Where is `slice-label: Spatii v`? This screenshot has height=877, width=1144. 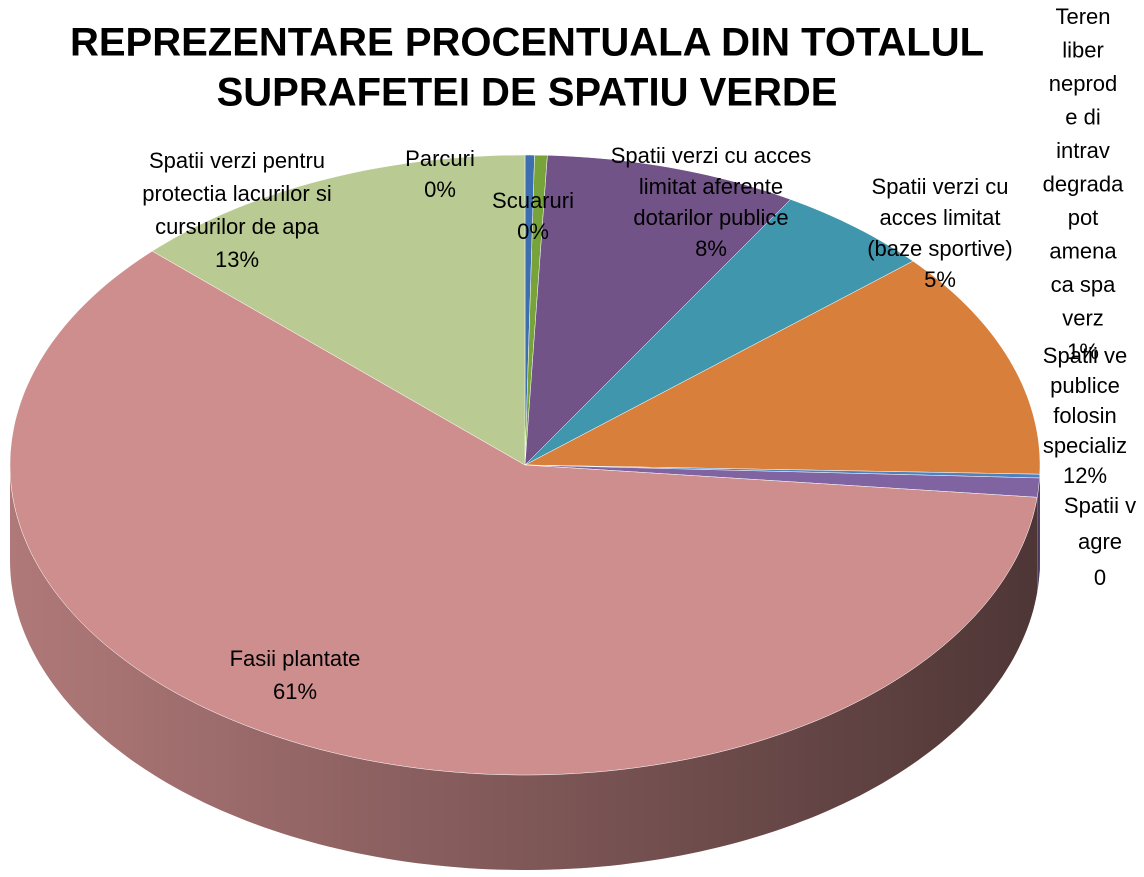 slice-label: Spatii v is located at coordinates (1100, 505).